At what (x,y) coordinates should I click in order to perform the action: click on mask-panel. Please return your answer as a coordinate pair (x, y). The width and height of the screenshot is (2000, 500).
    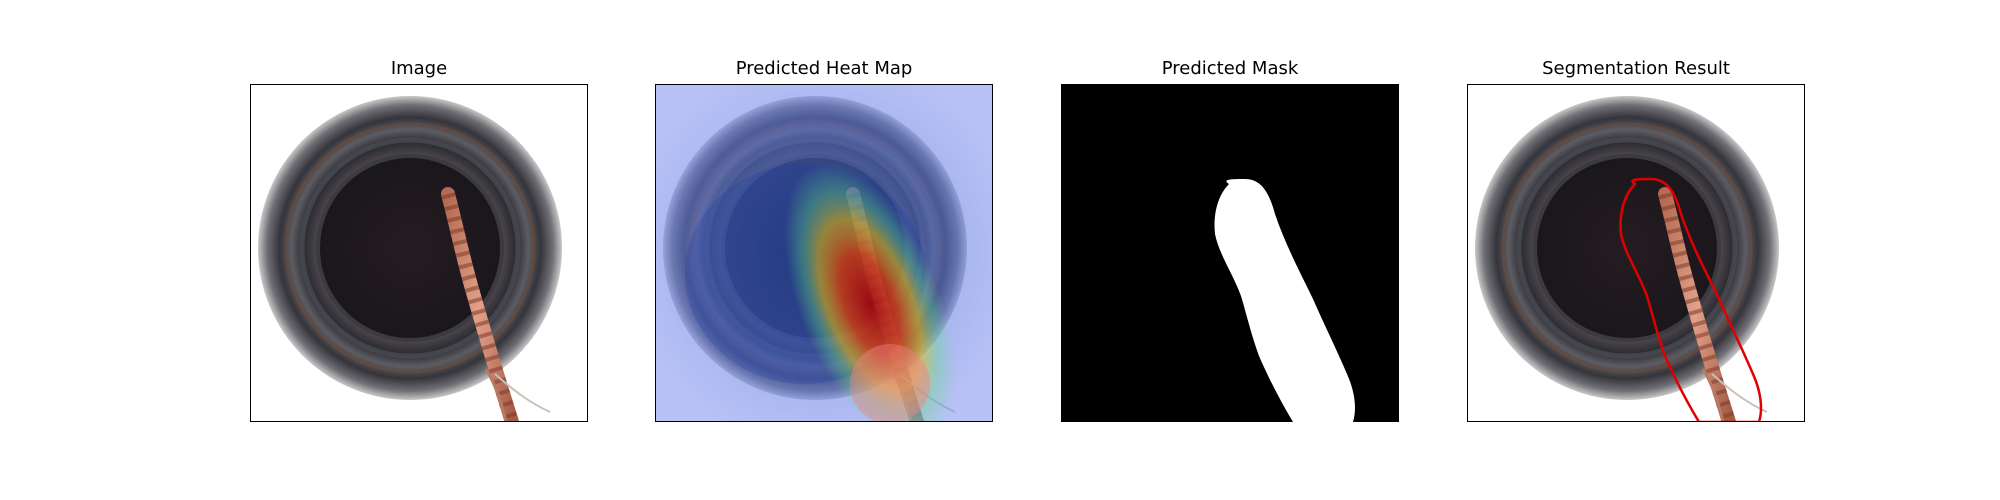
    Looking at the image, I should click on (1230, 253).